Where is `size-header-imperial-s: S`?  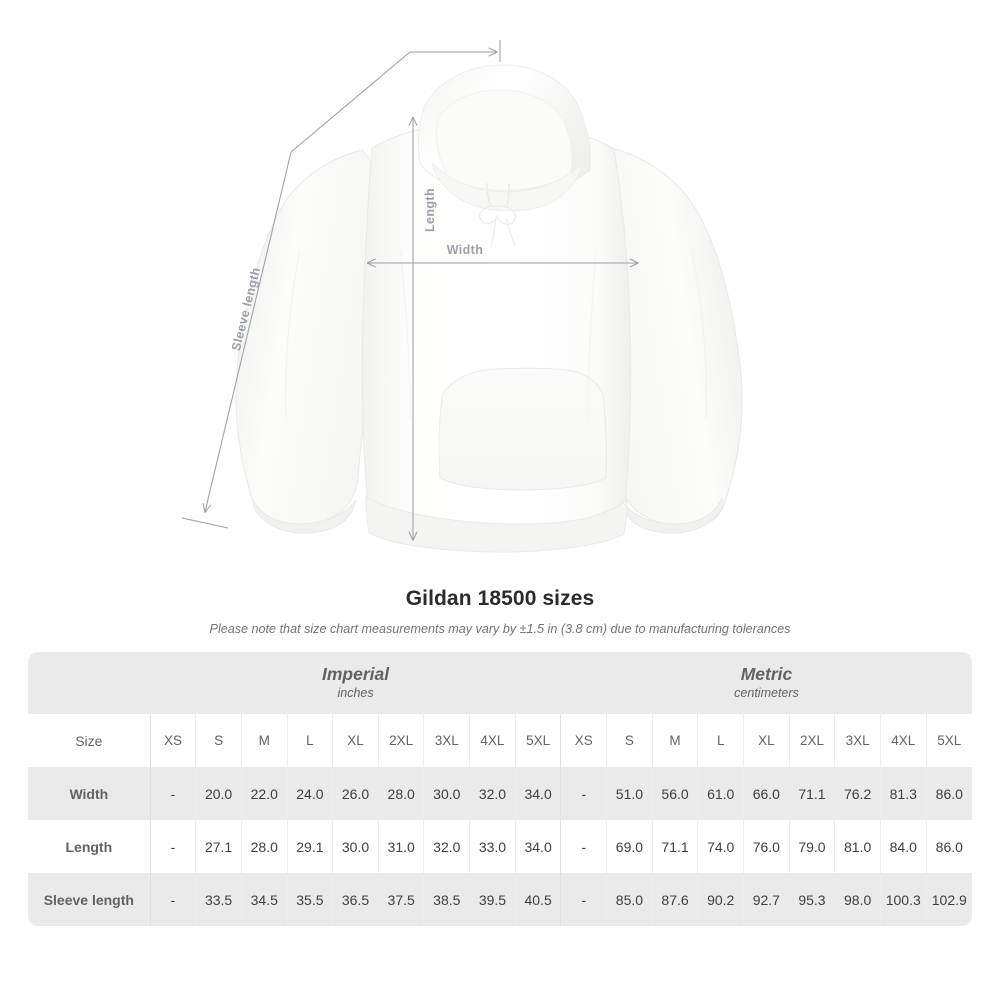 size-header-imperial-s: S is located at coordinates (218, 740).